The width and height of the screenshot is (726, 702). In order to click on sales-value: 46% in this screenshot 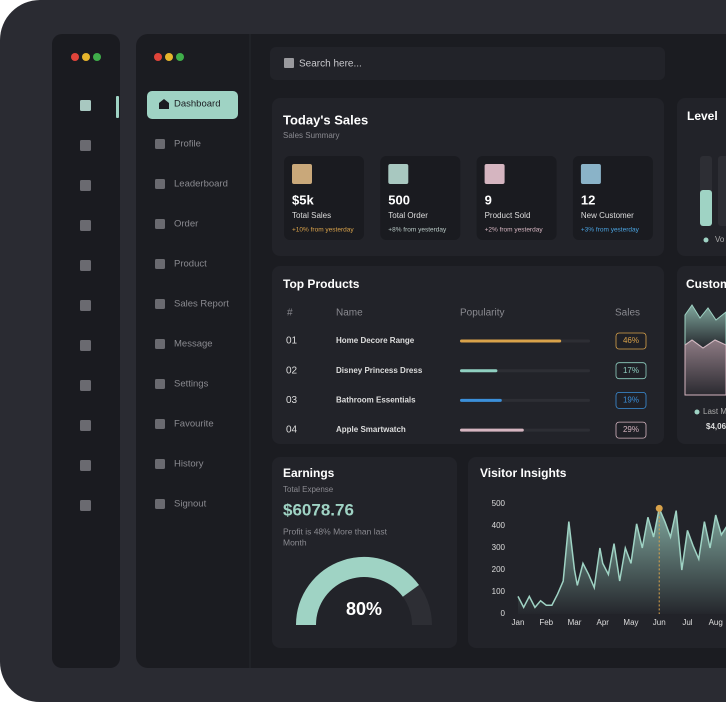, I will do `click(631, 340)`.